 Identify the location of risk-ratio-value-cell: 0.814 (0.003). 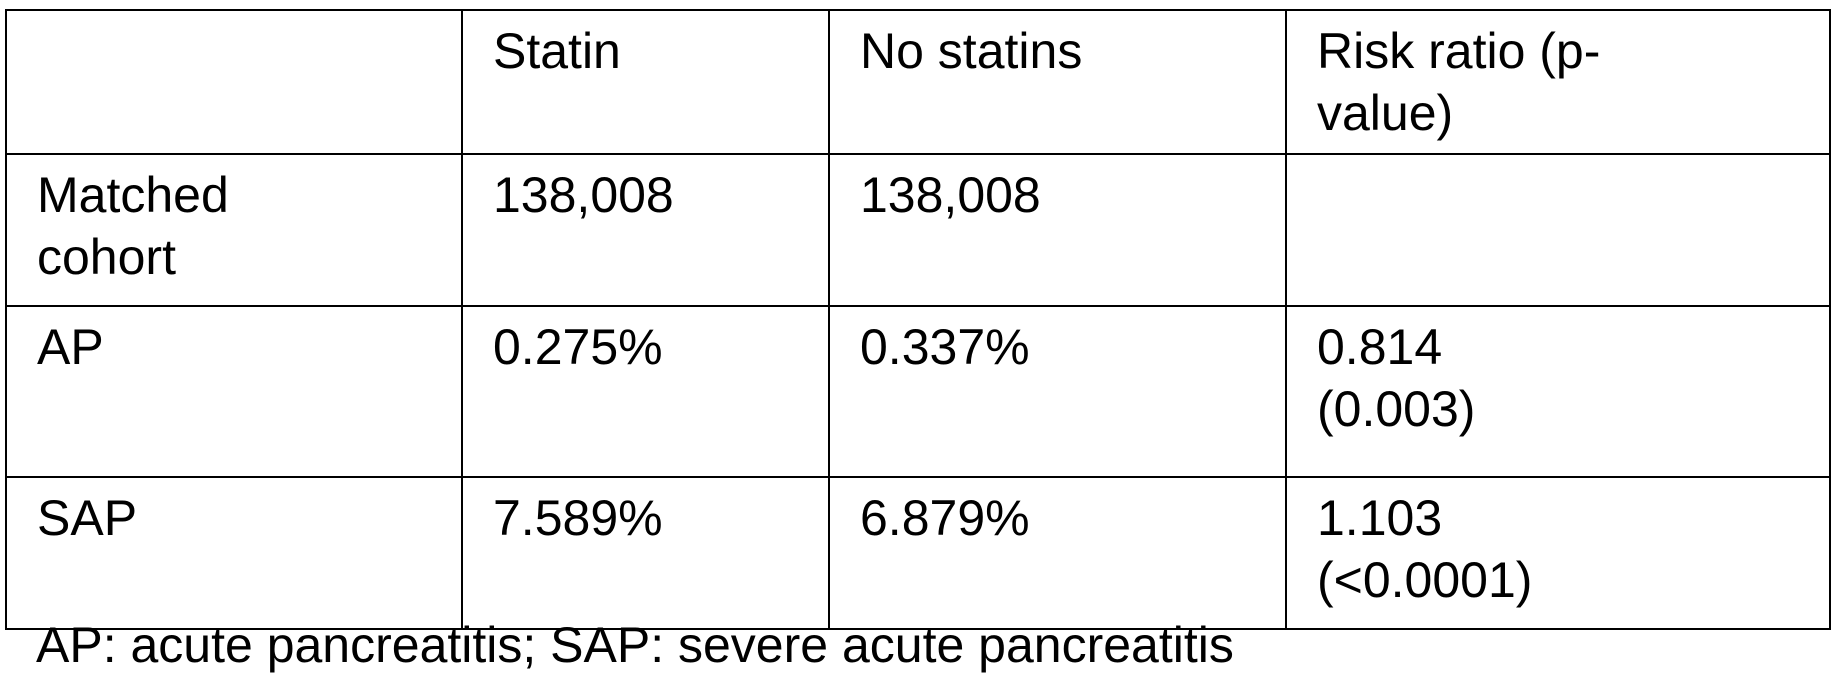
(1558, 391).